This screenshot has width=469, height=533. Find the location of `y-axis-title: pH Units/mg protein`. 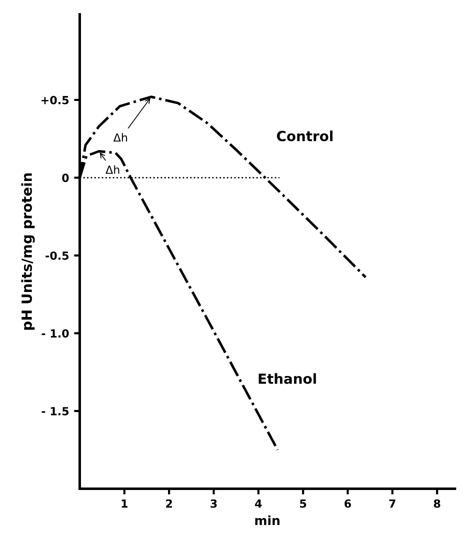

y-axis-title: pH Units/mg protein is located at coordinates (28, 251).